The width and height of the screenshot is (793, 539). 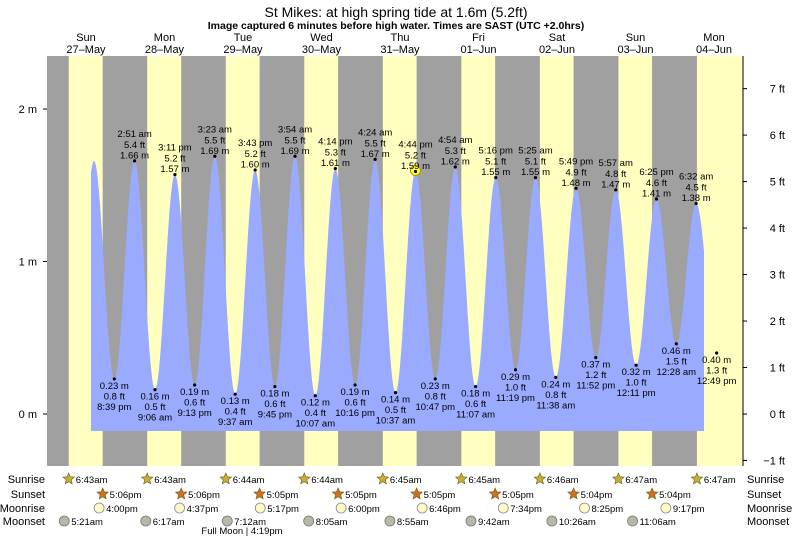 I want to click on tide-time: 4:14 pm, so click(x=335, y=141).